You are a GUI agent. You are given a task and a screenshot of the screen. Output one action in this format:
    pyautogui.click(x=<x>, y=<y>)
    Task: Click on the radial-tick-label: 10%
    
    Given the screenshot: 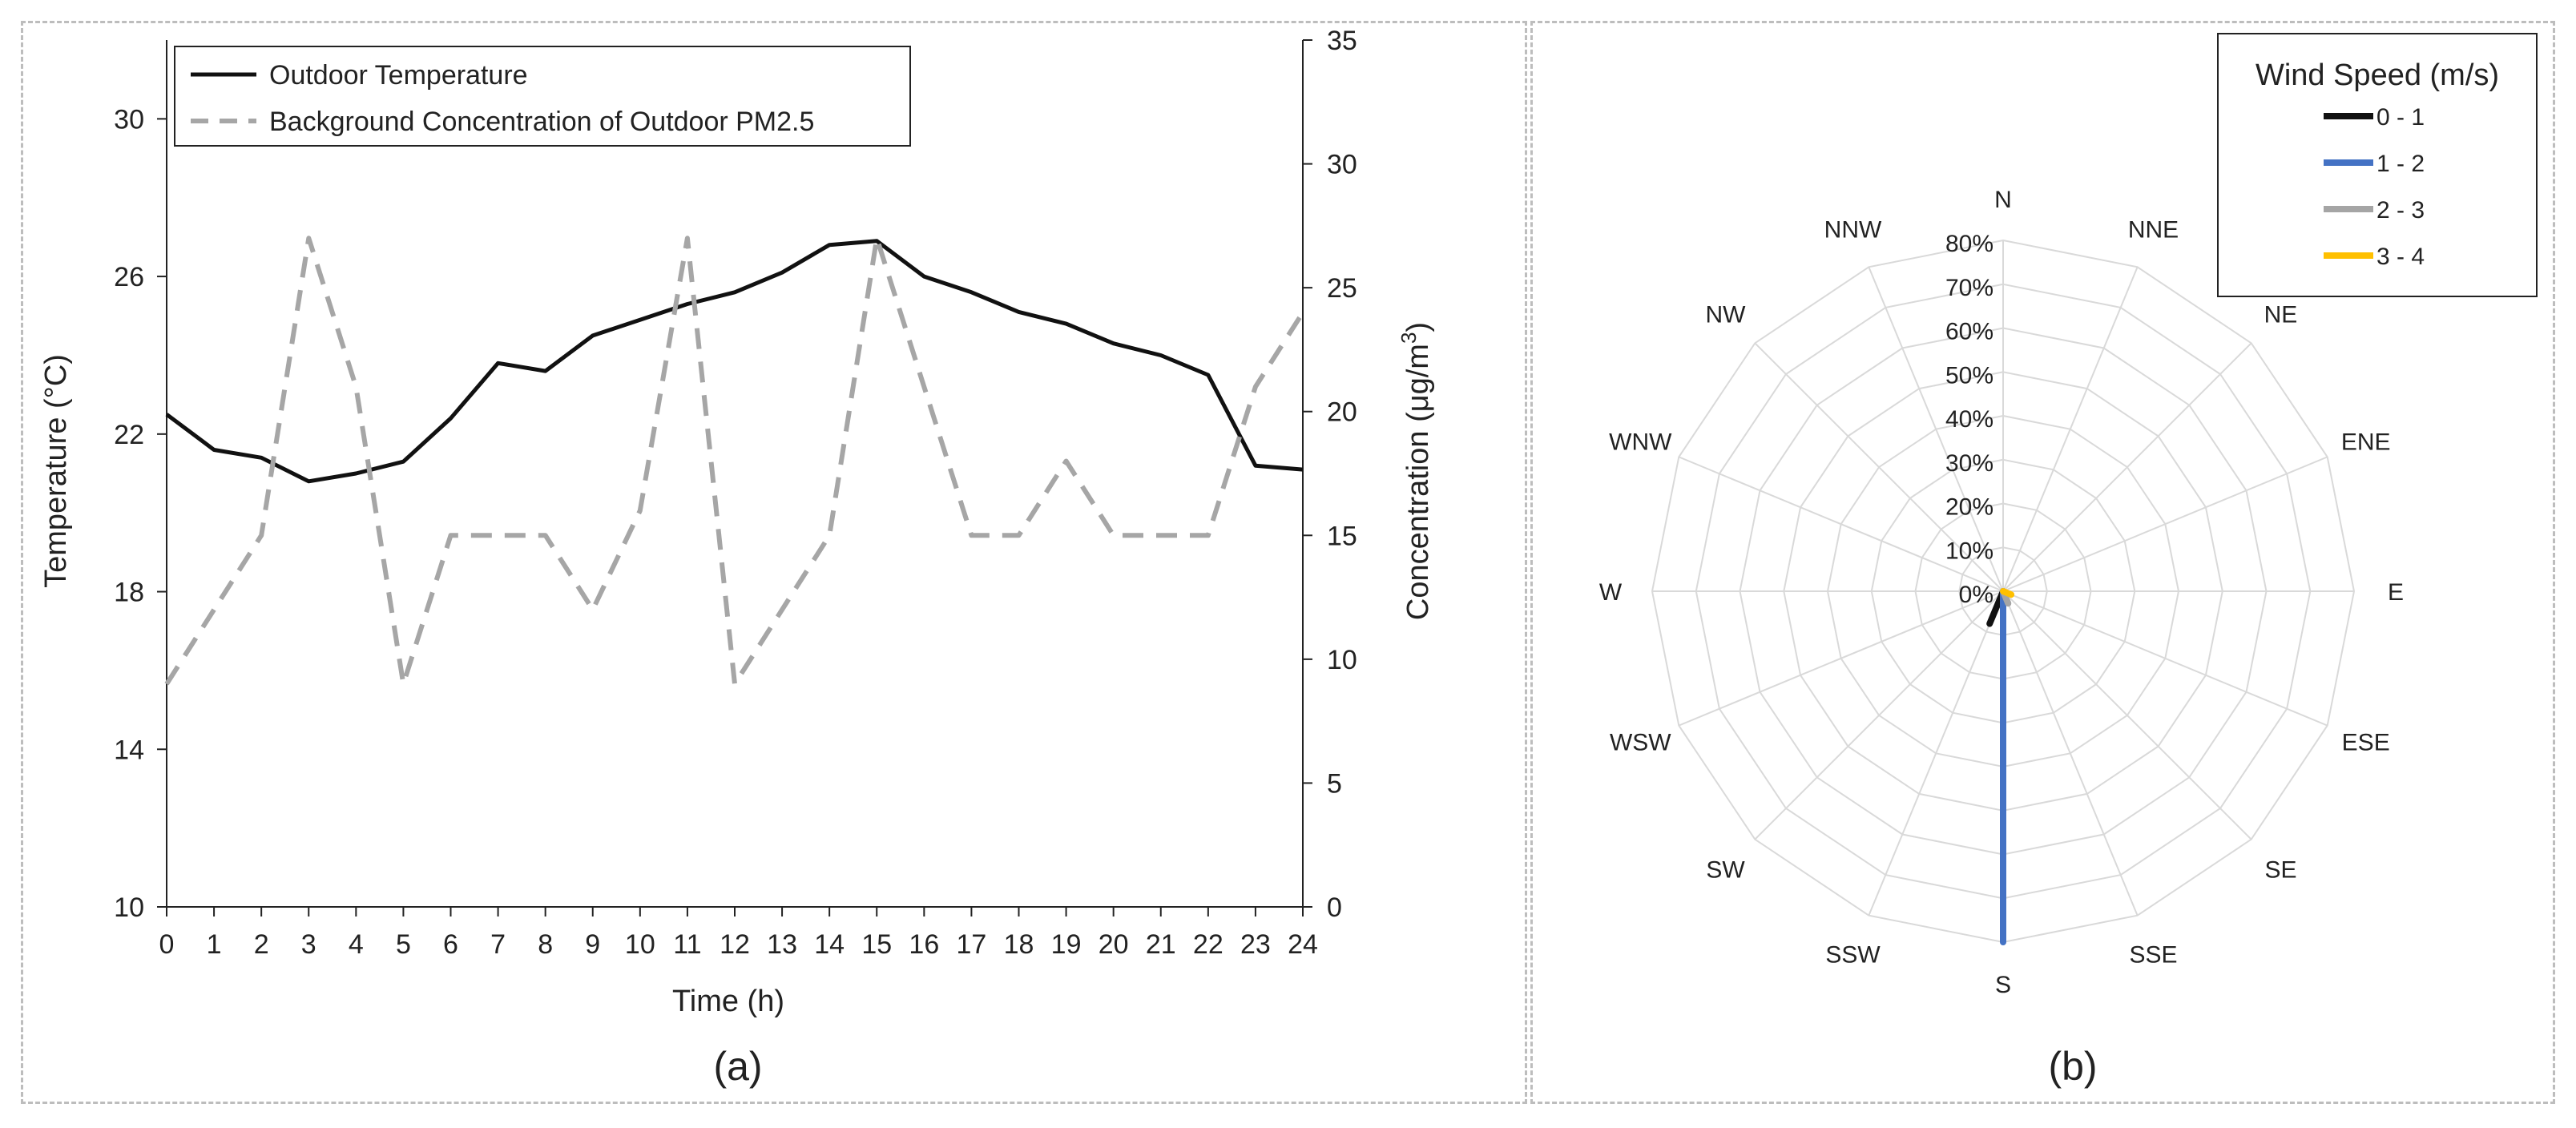 What is the action you would take?
    pyautogui.click(x=1969, y=551)
    